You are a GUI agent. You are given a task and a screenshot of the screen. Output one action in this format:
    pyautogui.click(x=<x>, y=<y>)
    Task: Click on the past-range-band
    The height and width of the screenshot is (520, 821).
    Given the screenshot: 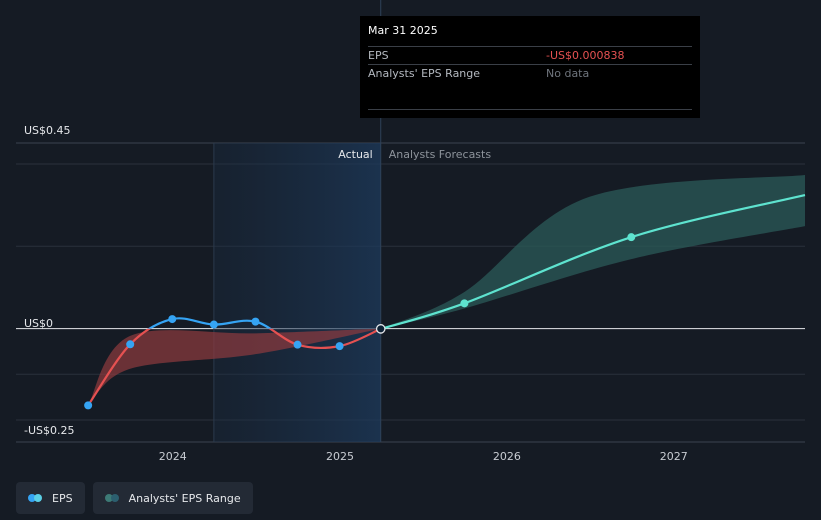 What is the action you would take?
    pyautogui.click(x=234, y=367)
    